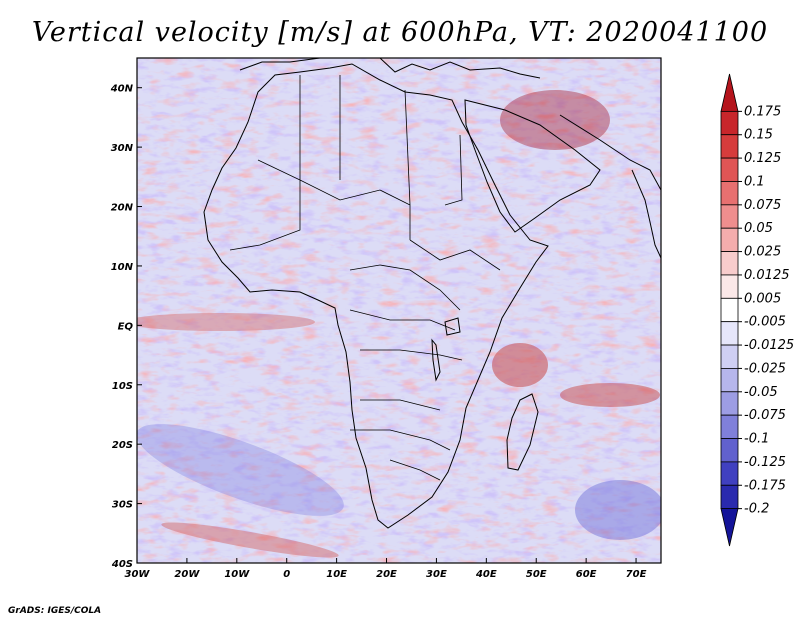 This screenshot has height=618, width=800. I want to click on india-coastline, so click(646, 214).